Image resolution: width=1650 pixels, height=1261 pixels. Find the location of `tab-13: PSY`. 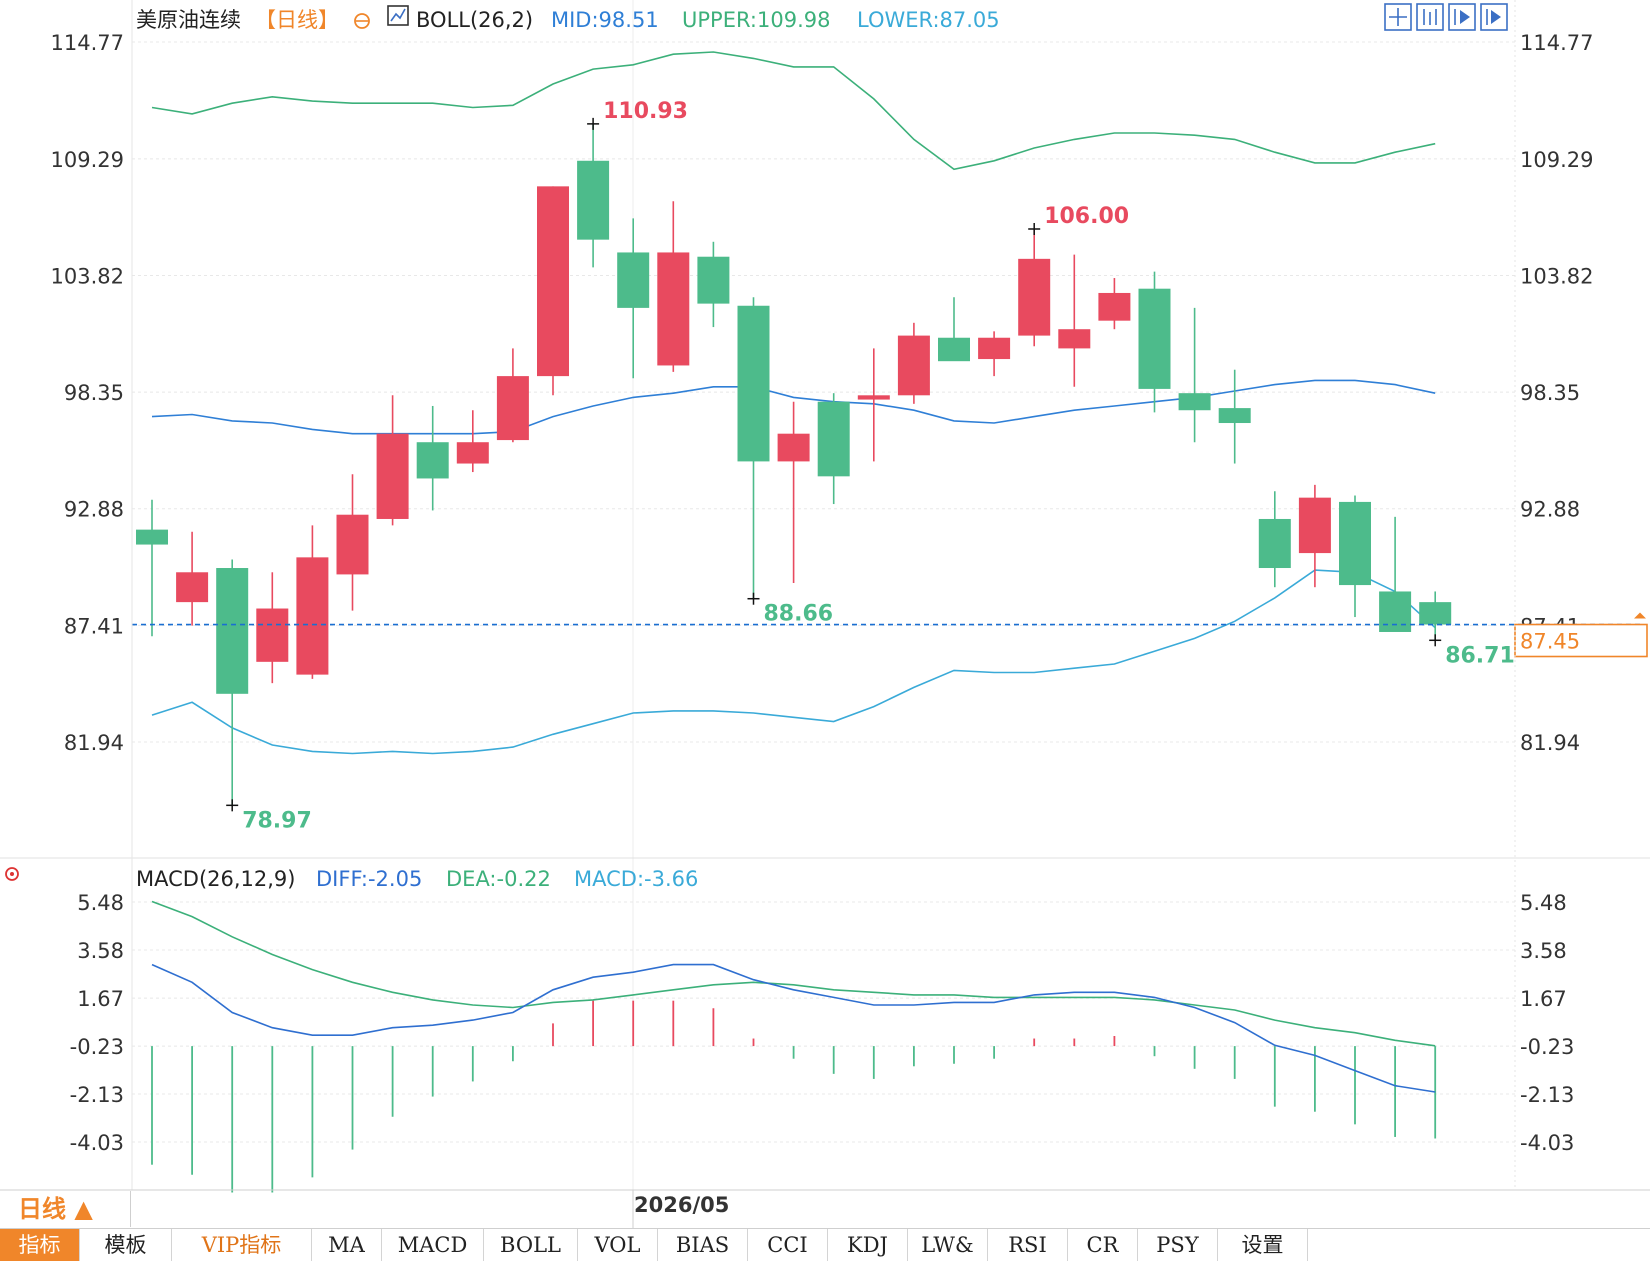

tab-13: PSY is located at coordinates (1178, 1245).